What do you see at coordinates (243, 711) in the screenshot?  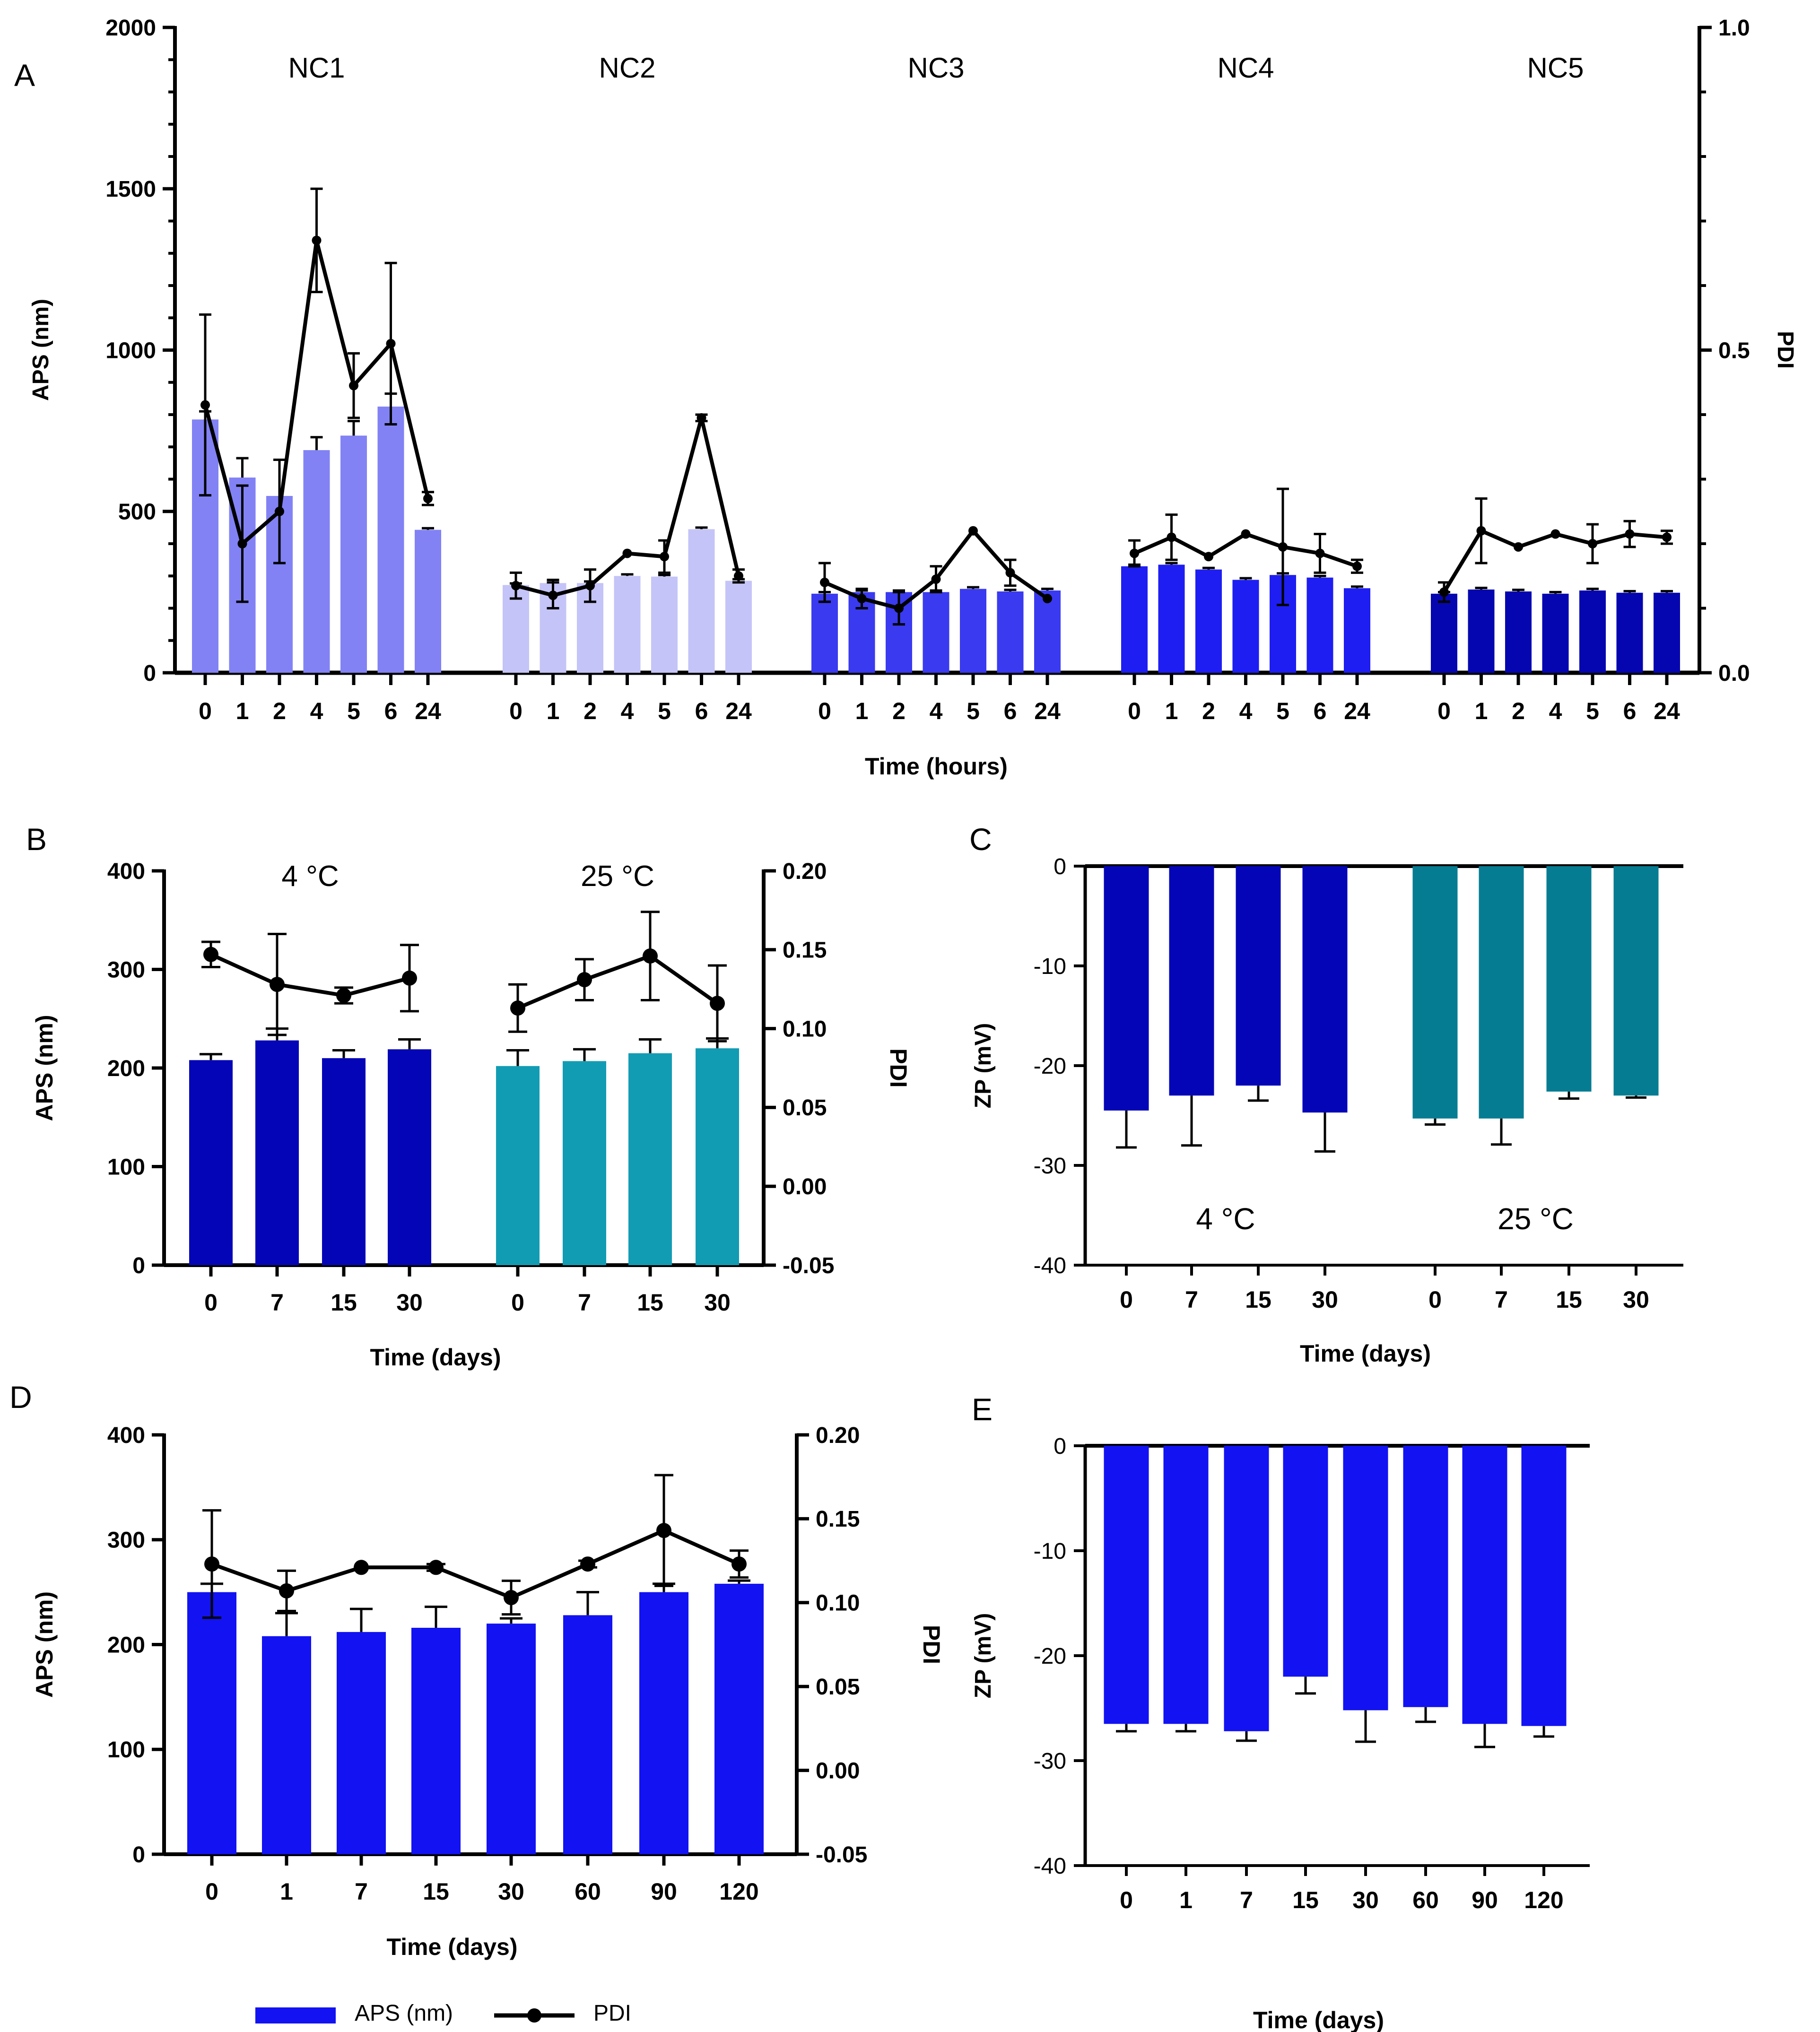 I see `x-tick-label: 1` at bounding box center [243, 711].